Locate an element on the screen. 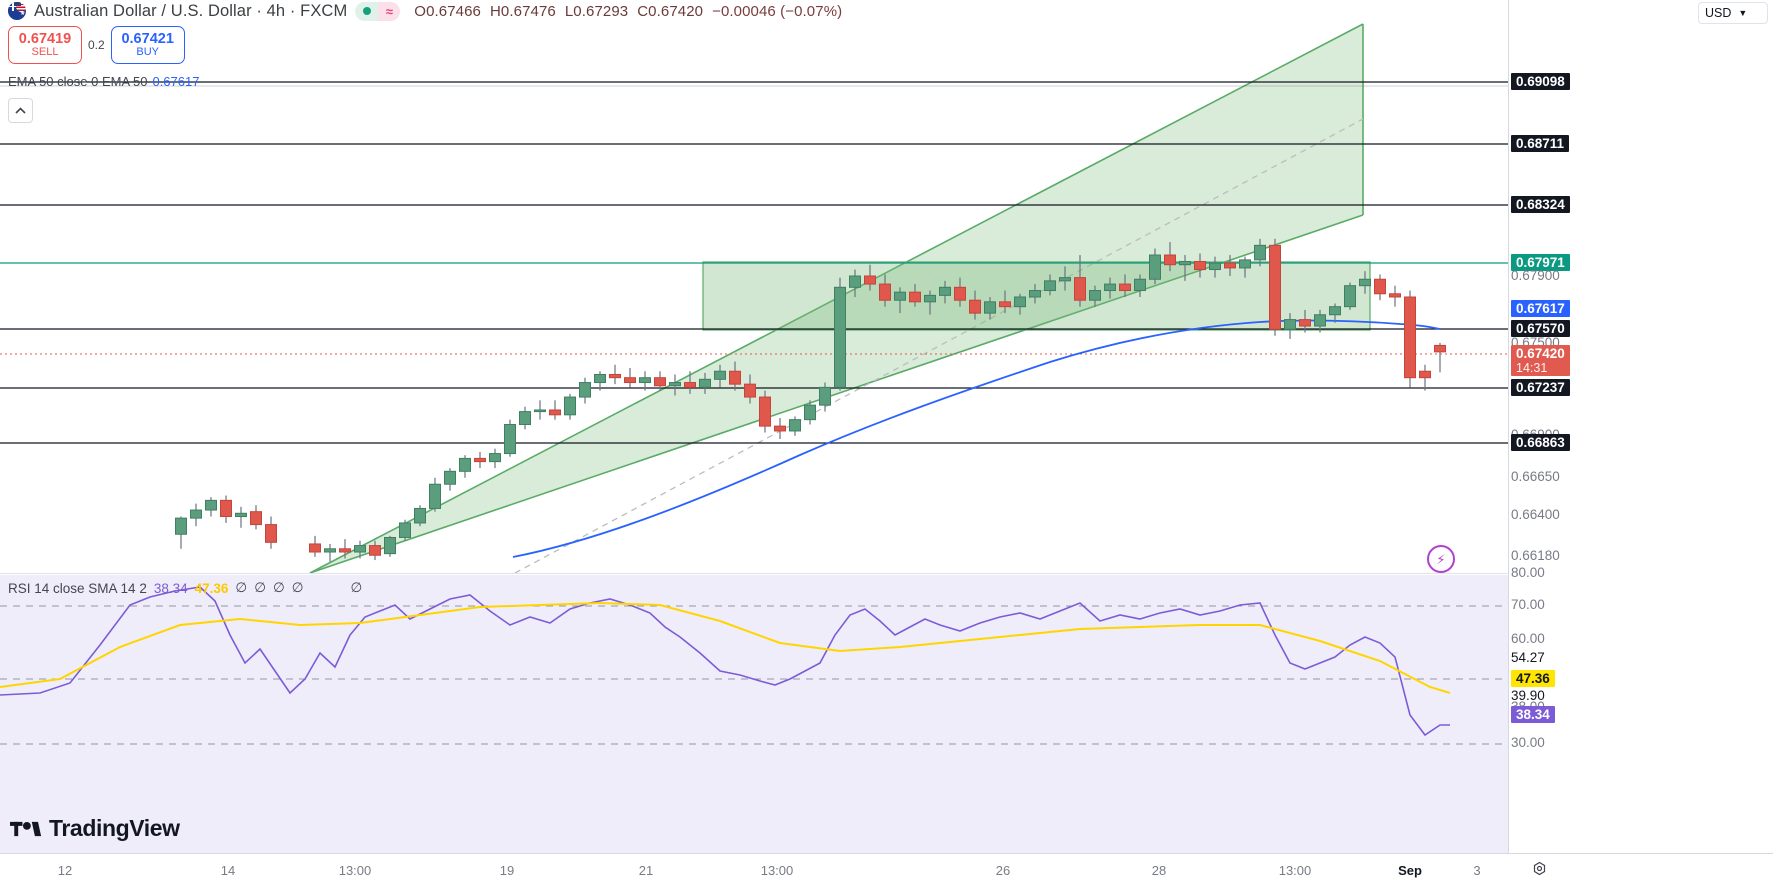  axis-label-0.67617: 0.67617 is located at coordinates (1540, 308).